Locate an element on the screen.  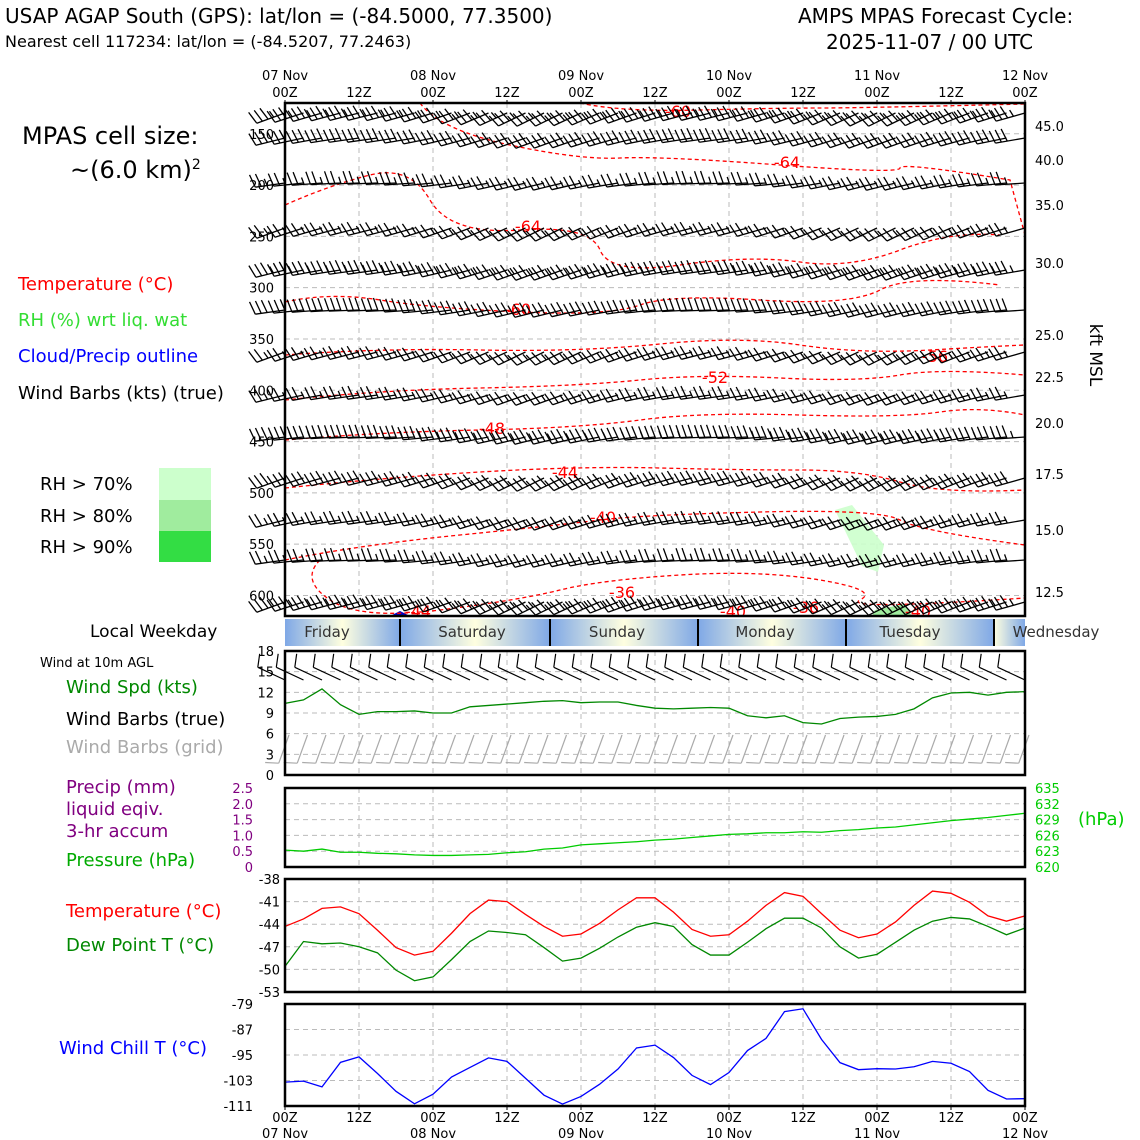
rh70-swatch is located at coordinates (185, 484).